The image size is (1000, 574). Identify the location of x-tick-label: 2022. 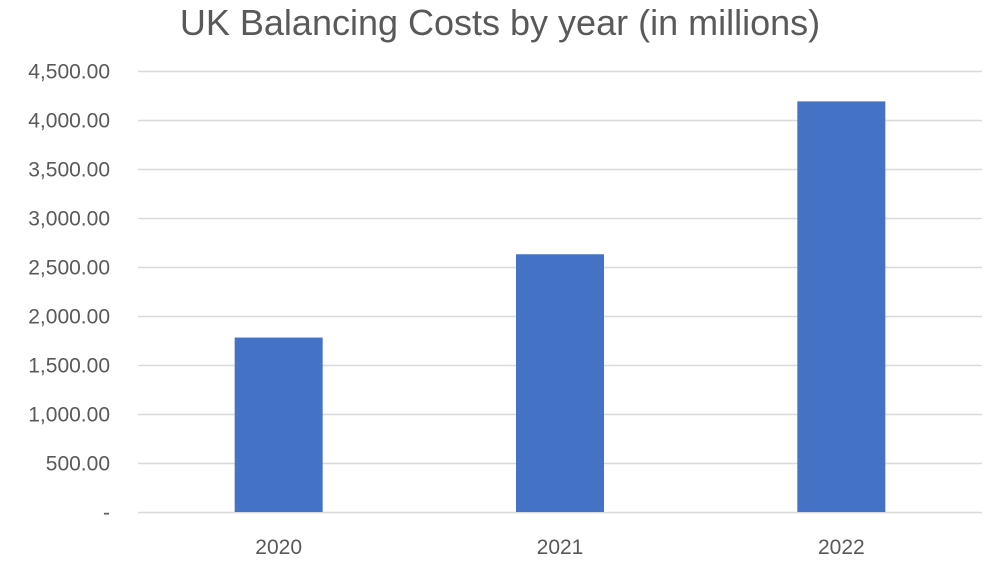
(841, 547).